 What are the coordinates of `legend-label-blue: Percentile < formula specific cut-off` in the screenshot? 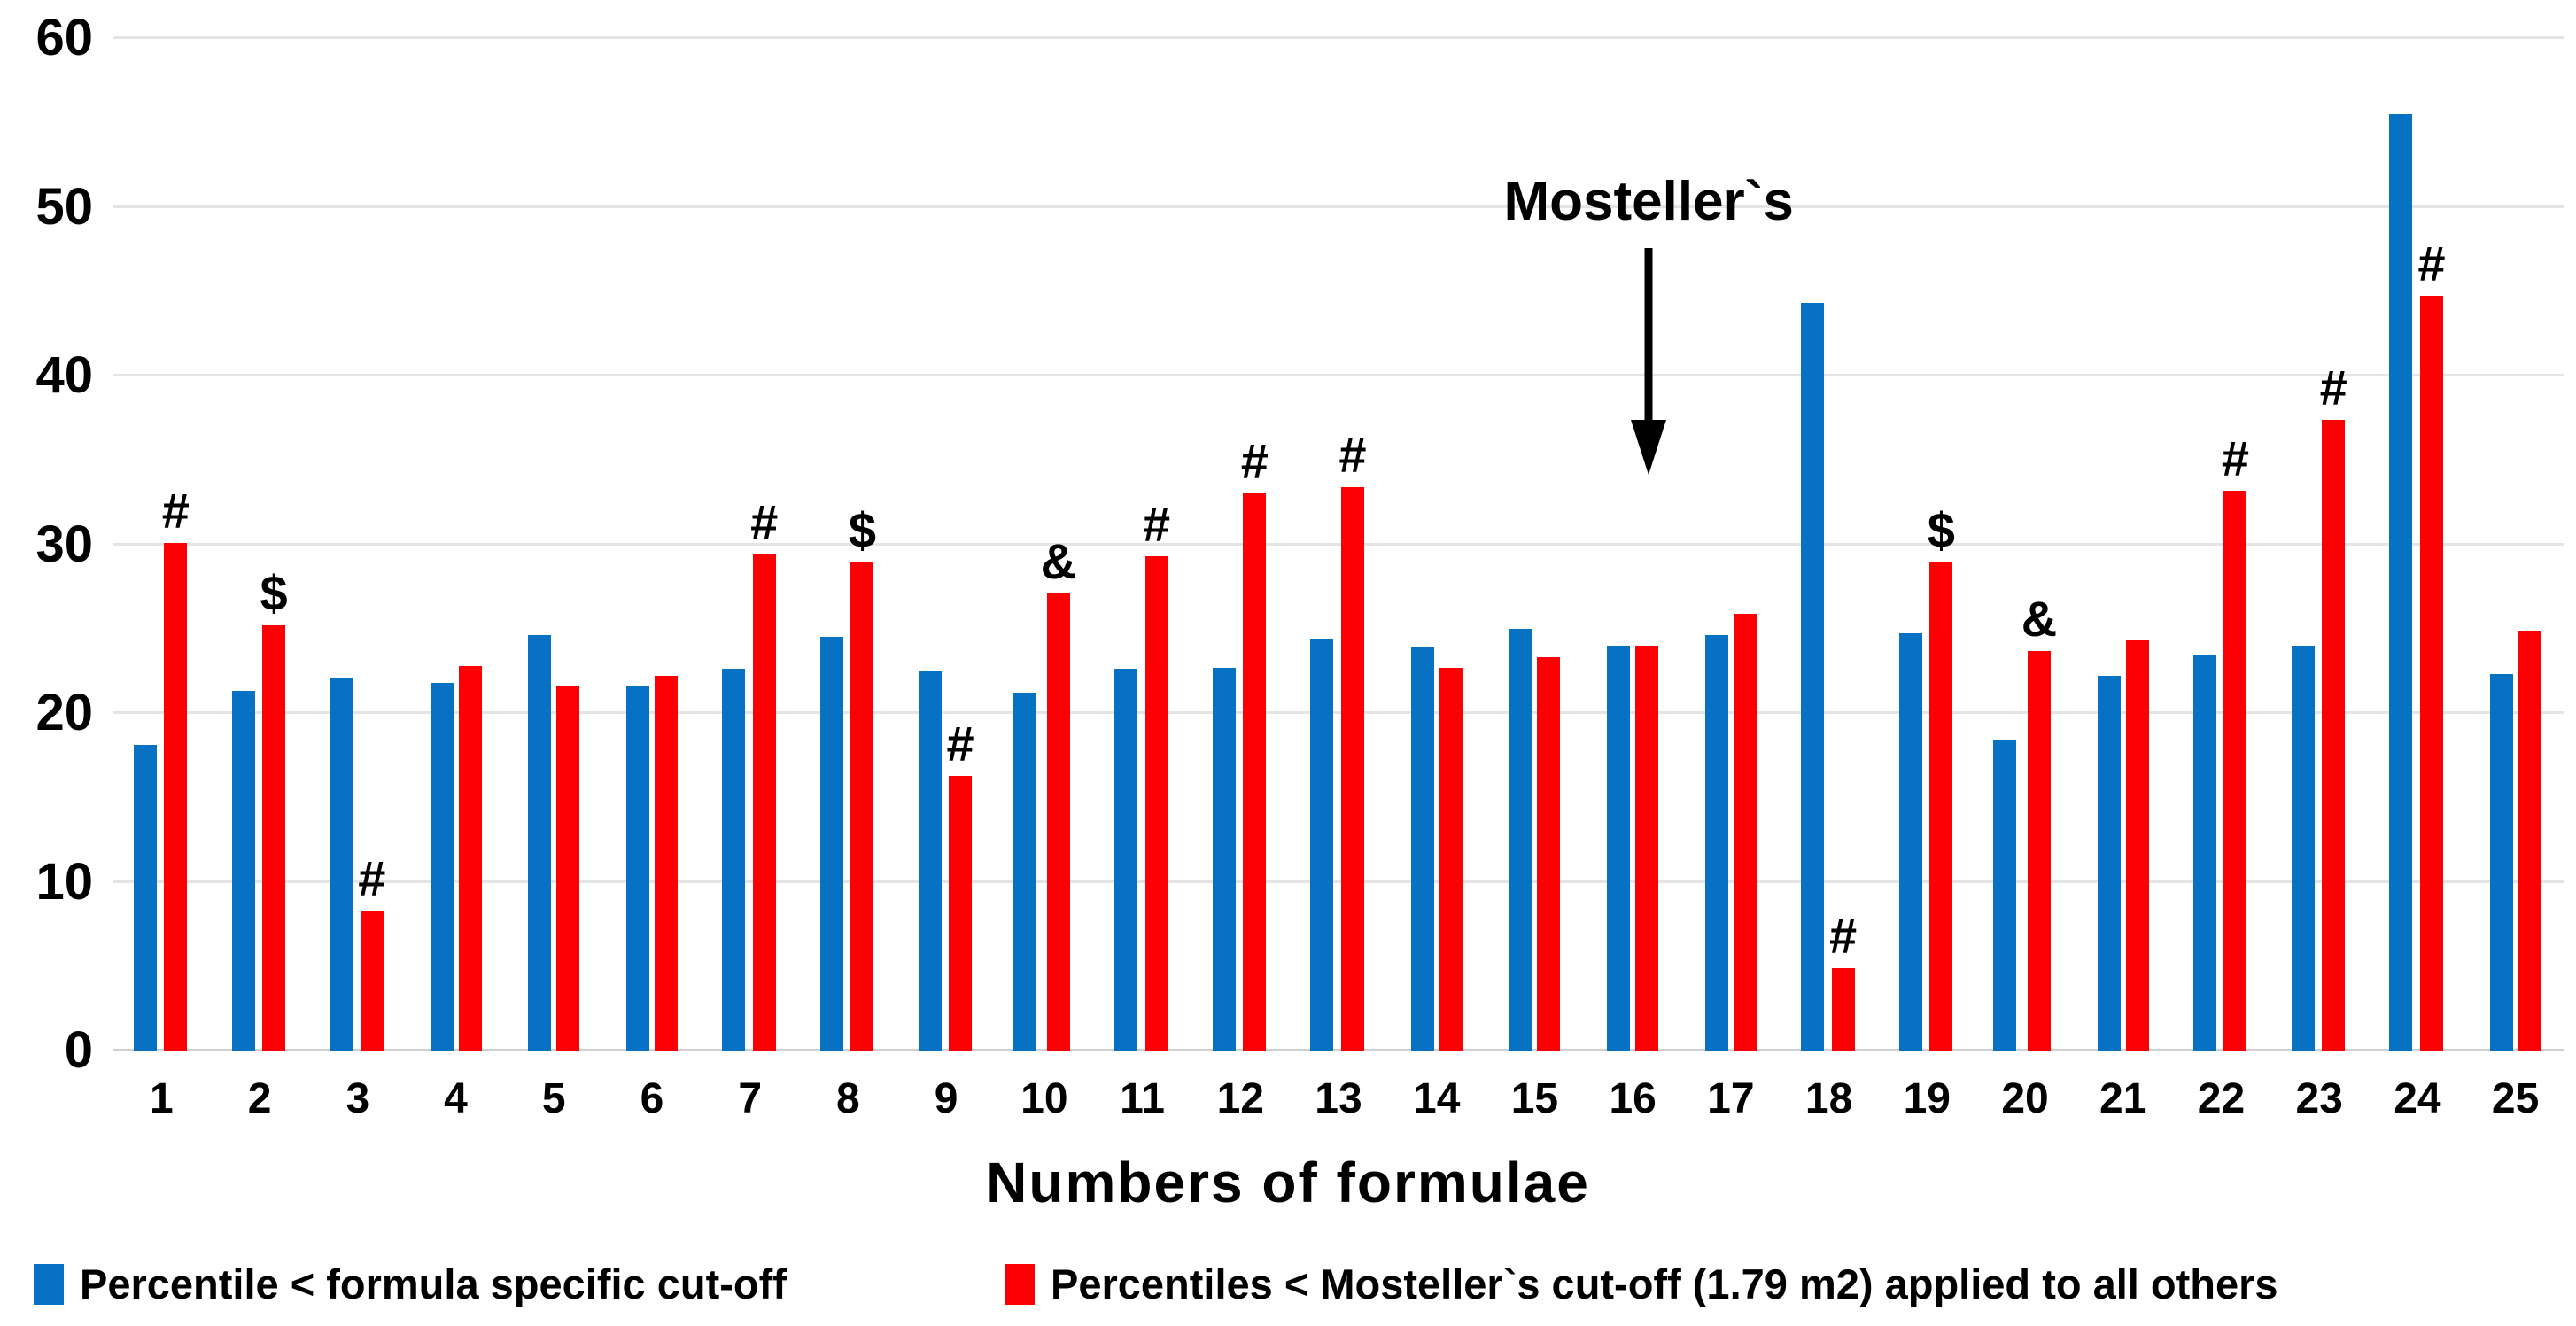 It's located at (433, 1283).